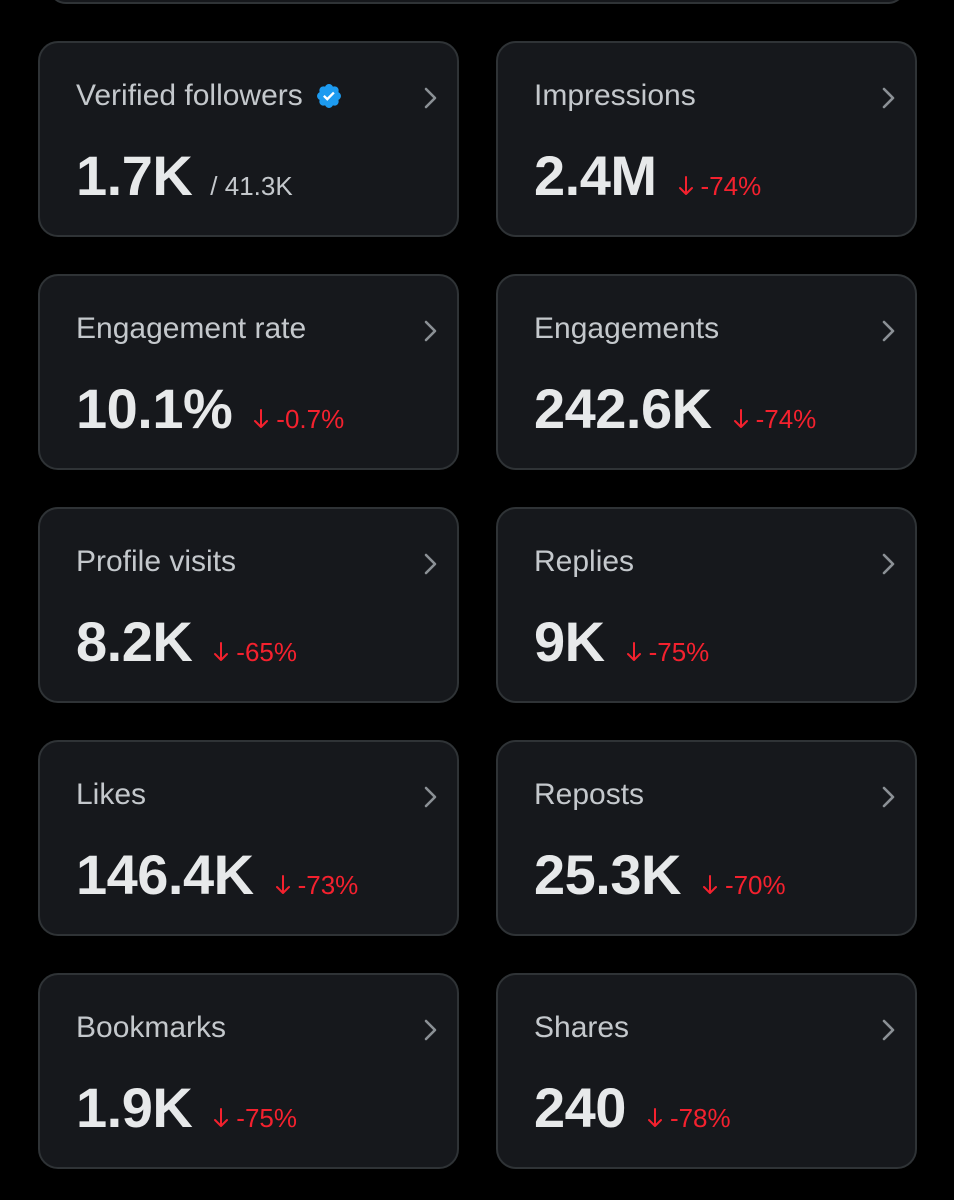 Image resolution: width=954 pixels, height=1200 pixels. What do you see at coordinates (569, 641) in the screenshot?
I see `metric-value: 9K` at bounding box center [569, 641].